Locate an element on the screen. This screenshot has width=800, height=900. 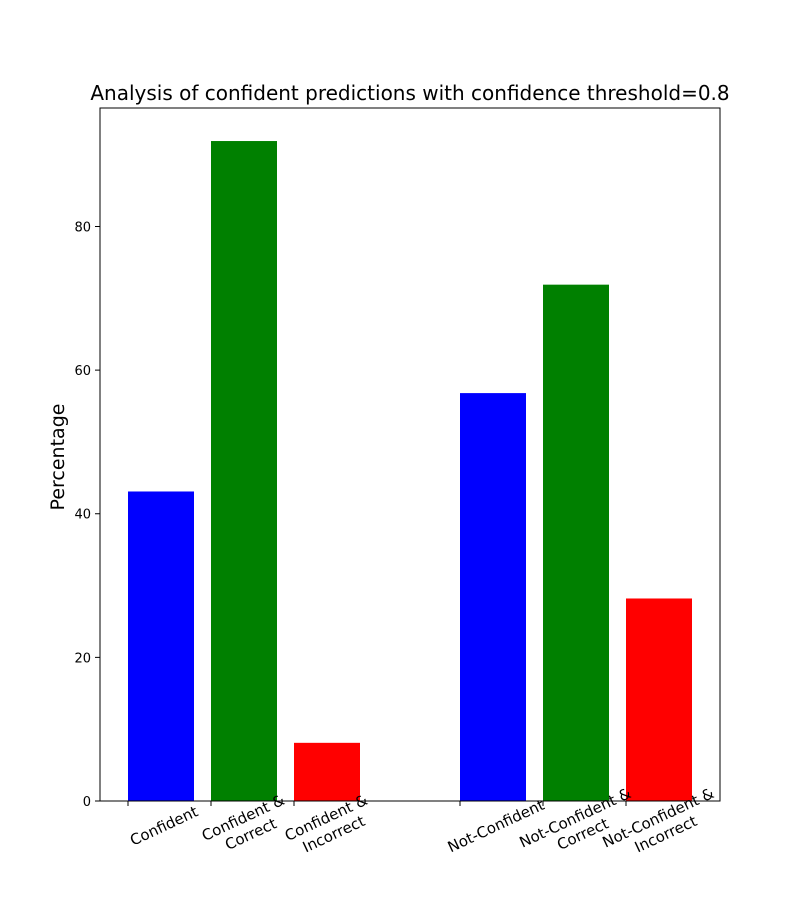
y-tick-label-3: 60 is located at coordinates (82, 371).